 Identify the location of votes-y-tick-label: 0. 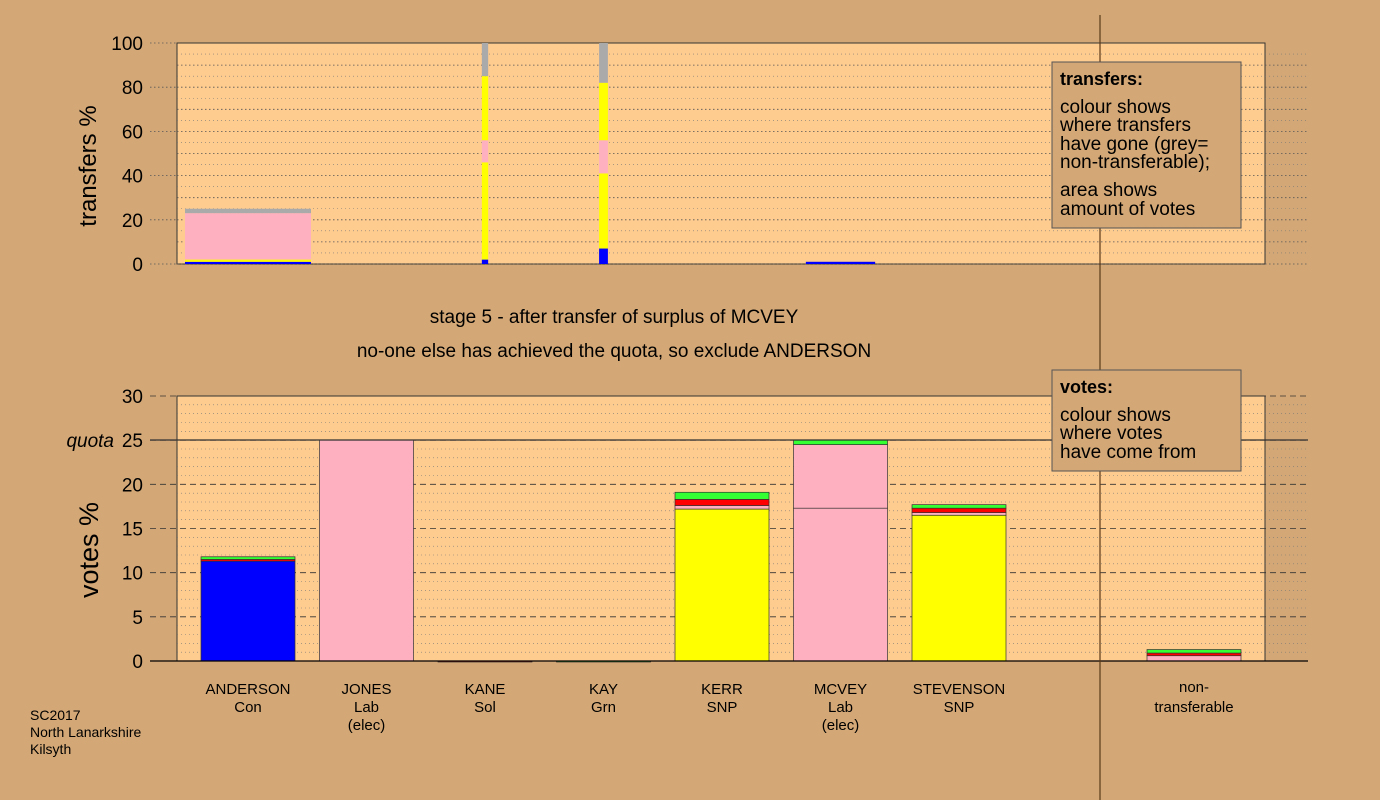
(137, 662).